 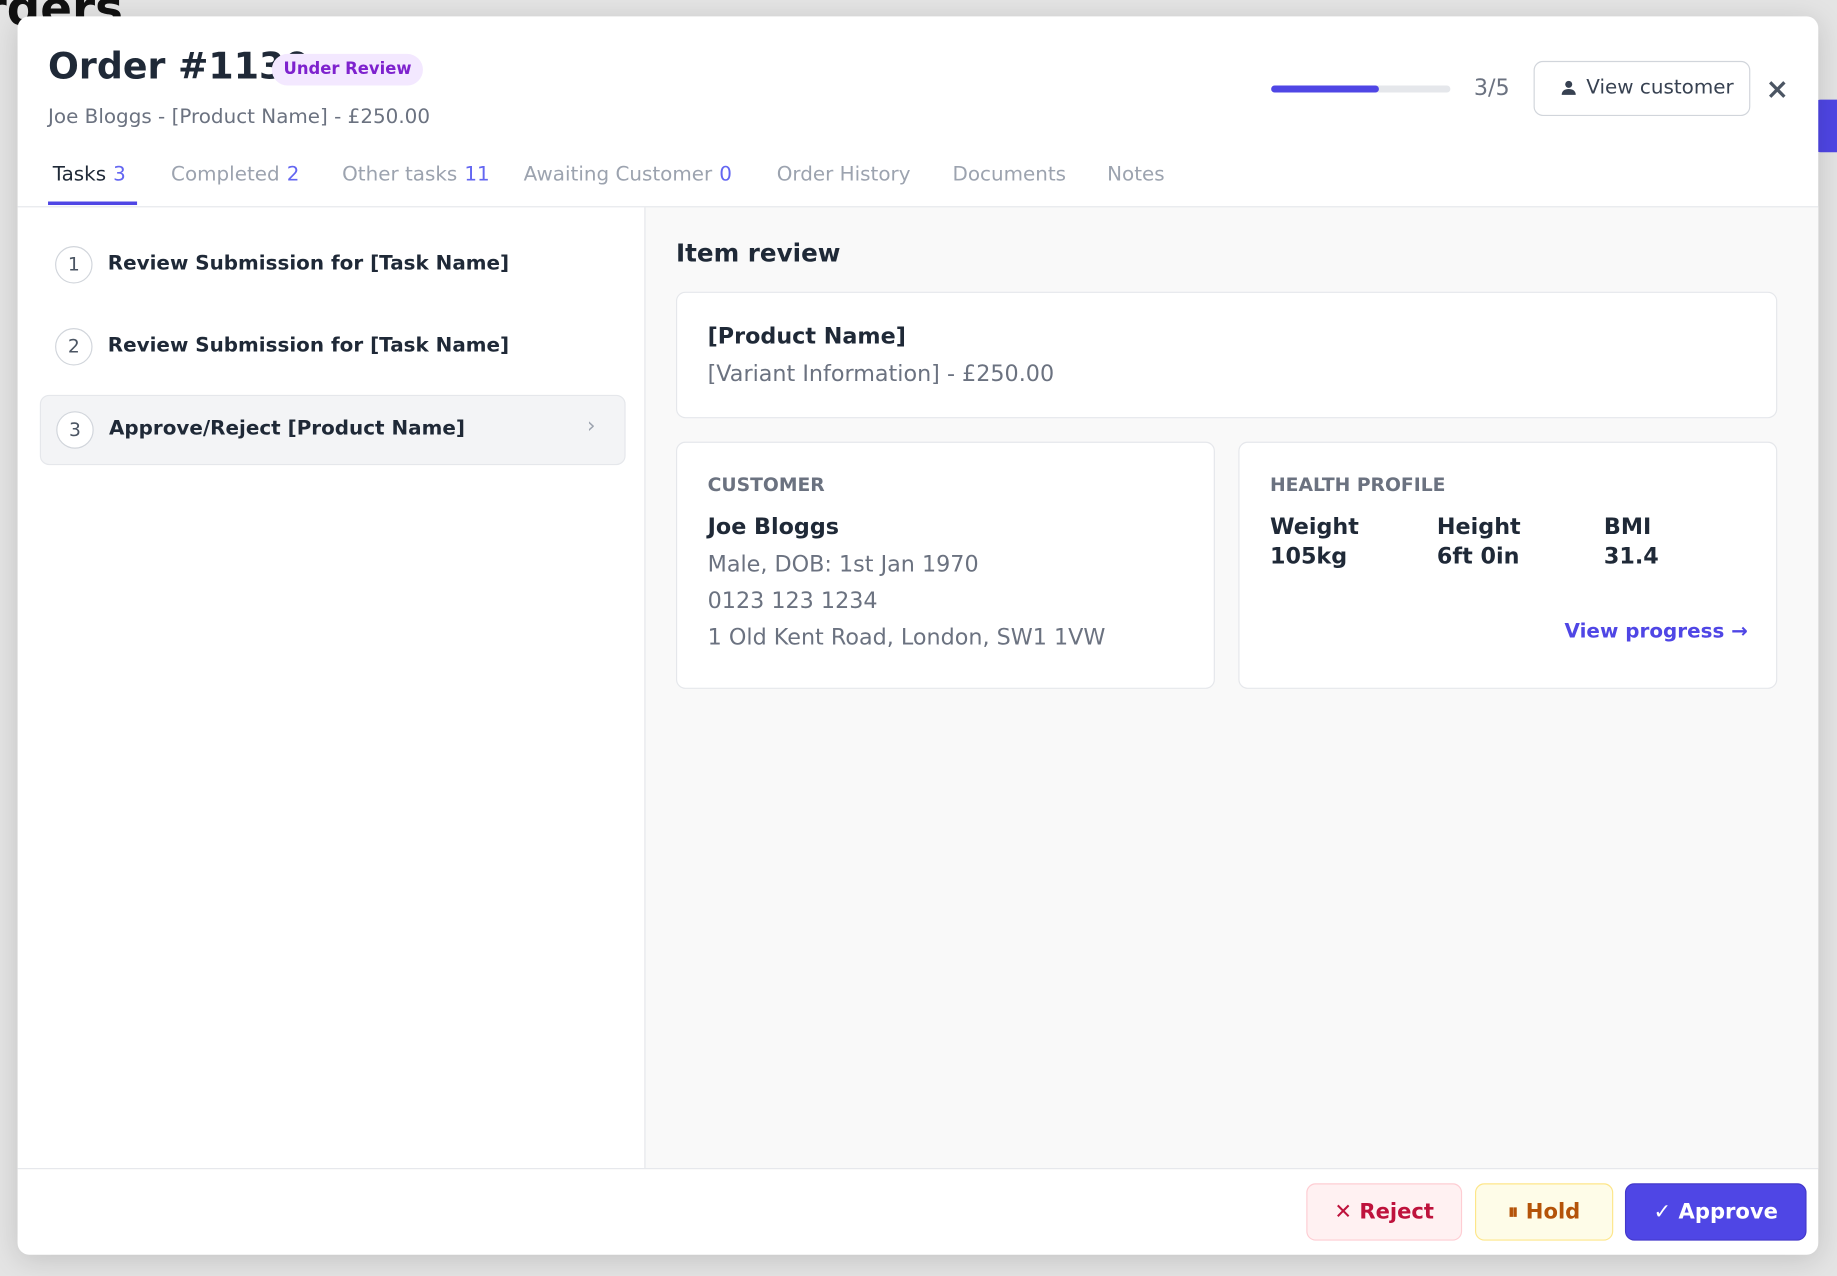 I want to click on view-progress-link: View progress →, so click(x=1656, y=631).